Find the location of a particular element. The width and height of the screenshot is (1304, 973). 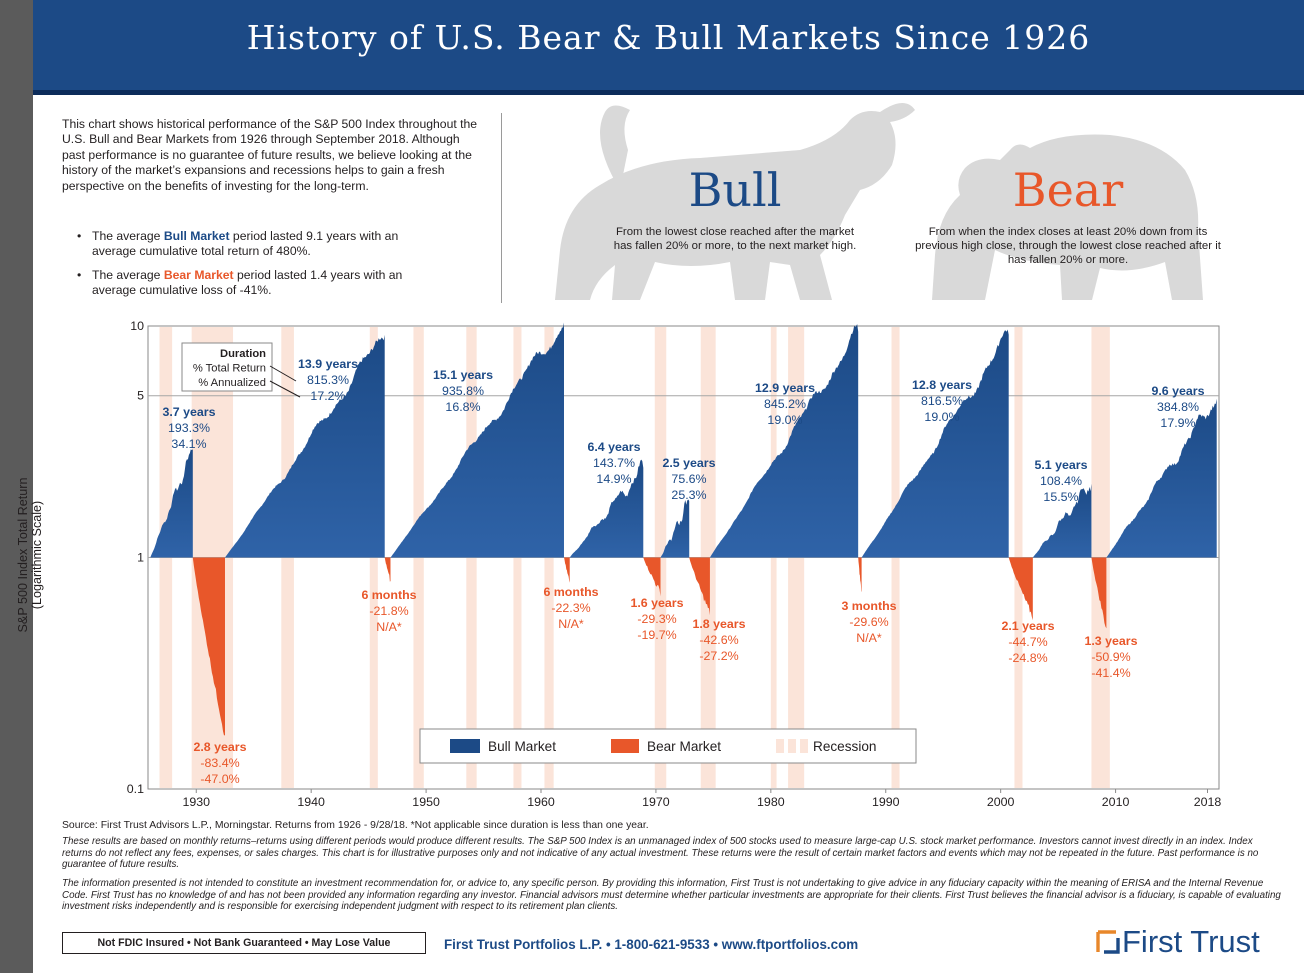

legend-swatch-recession is located at coordinates (792, 746).